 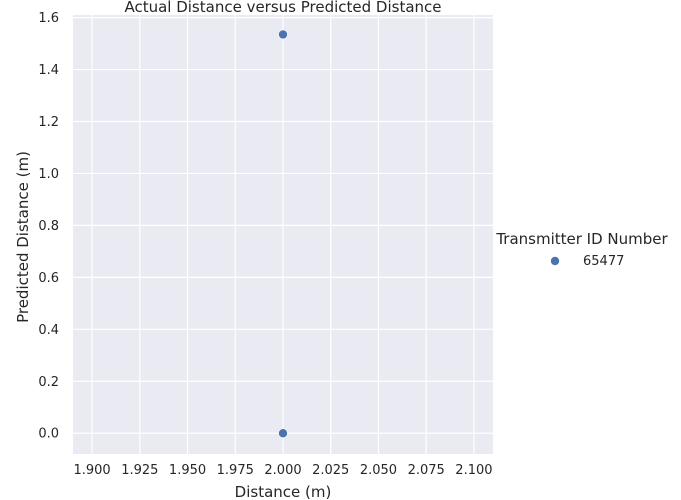 What do you see at coordinates (48, 278) in the screenshot?
I see `y-tick-label: 0.6` at bounding box center [48, 278].